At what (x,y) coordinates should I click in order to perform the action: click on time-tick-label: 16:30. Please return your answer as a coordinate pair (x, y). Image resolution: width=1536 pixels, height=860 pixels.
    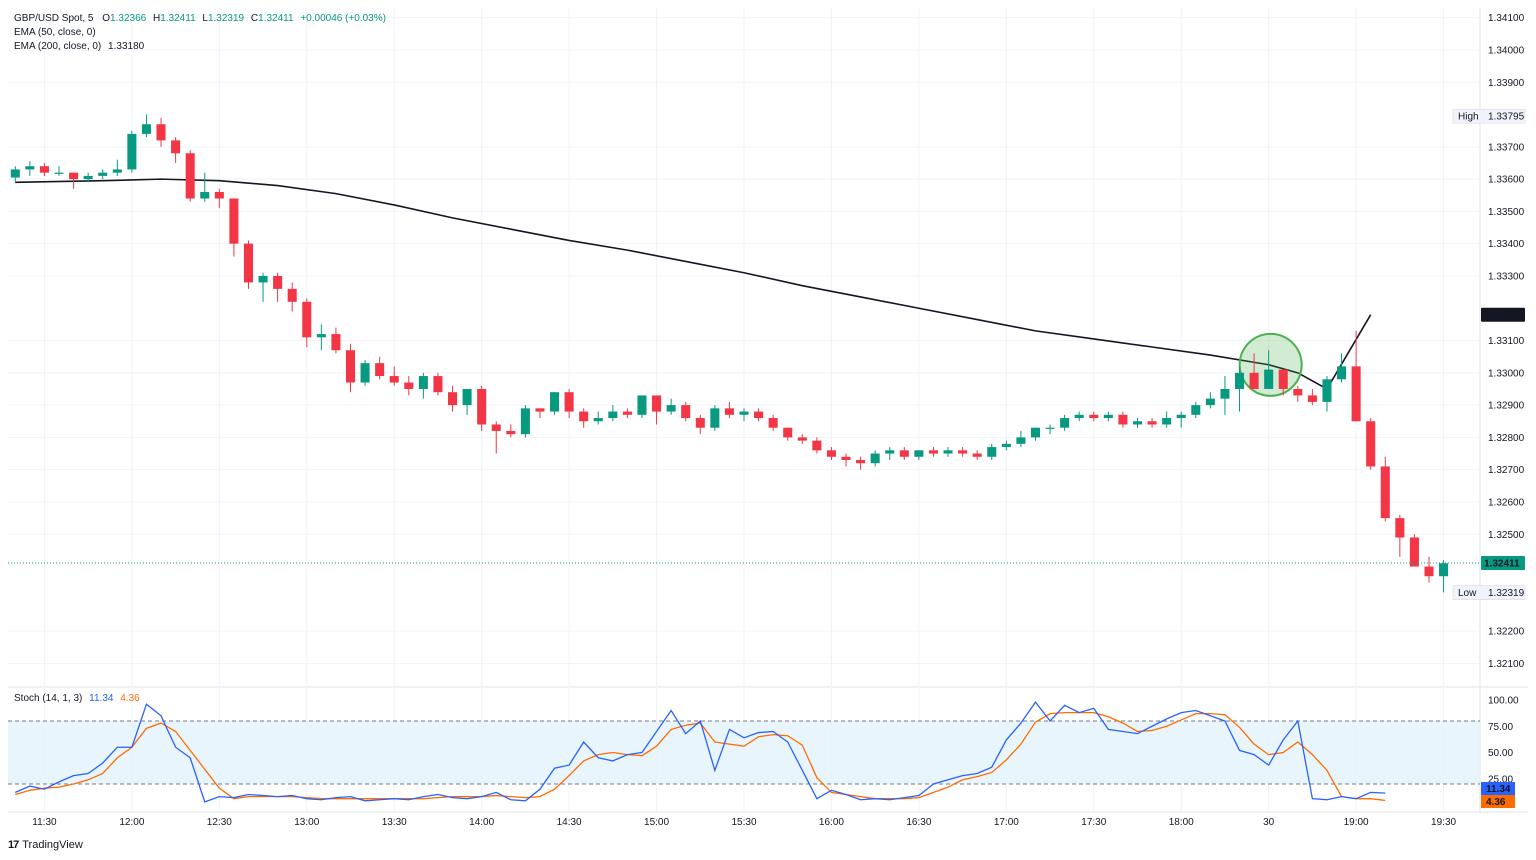
    Looking at the image, I should click on (918, 822).